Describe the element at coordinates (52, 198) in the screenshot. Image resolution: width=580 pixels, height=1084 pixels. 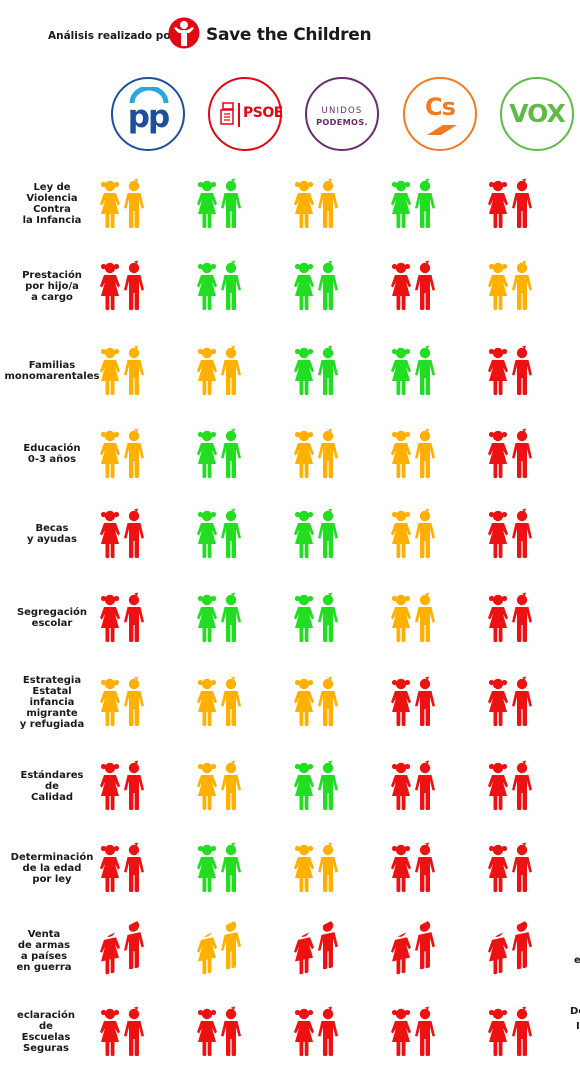
I see `row-label-line: Violencia` at that location.